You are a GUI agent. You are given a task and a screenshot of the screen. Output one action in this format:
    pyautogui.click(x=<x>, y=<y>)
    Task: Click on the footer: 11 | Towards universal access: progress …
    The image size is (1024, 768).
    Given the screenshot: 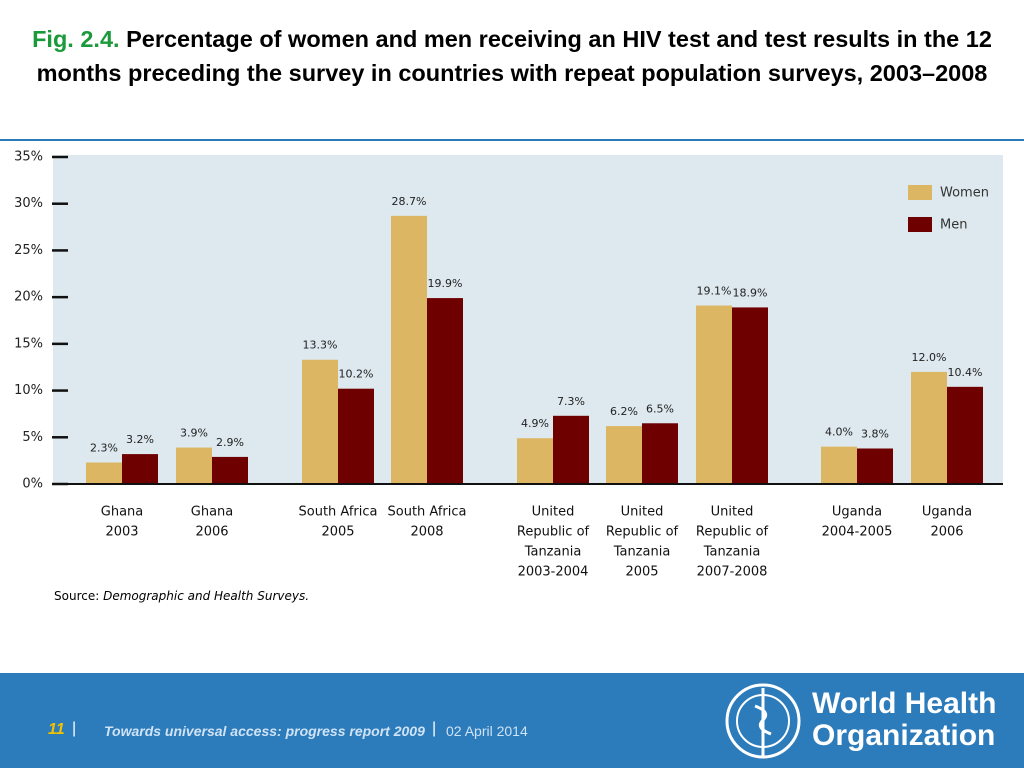 What is the action you would take?
    pyautogui.click(x=512, y=720)
    